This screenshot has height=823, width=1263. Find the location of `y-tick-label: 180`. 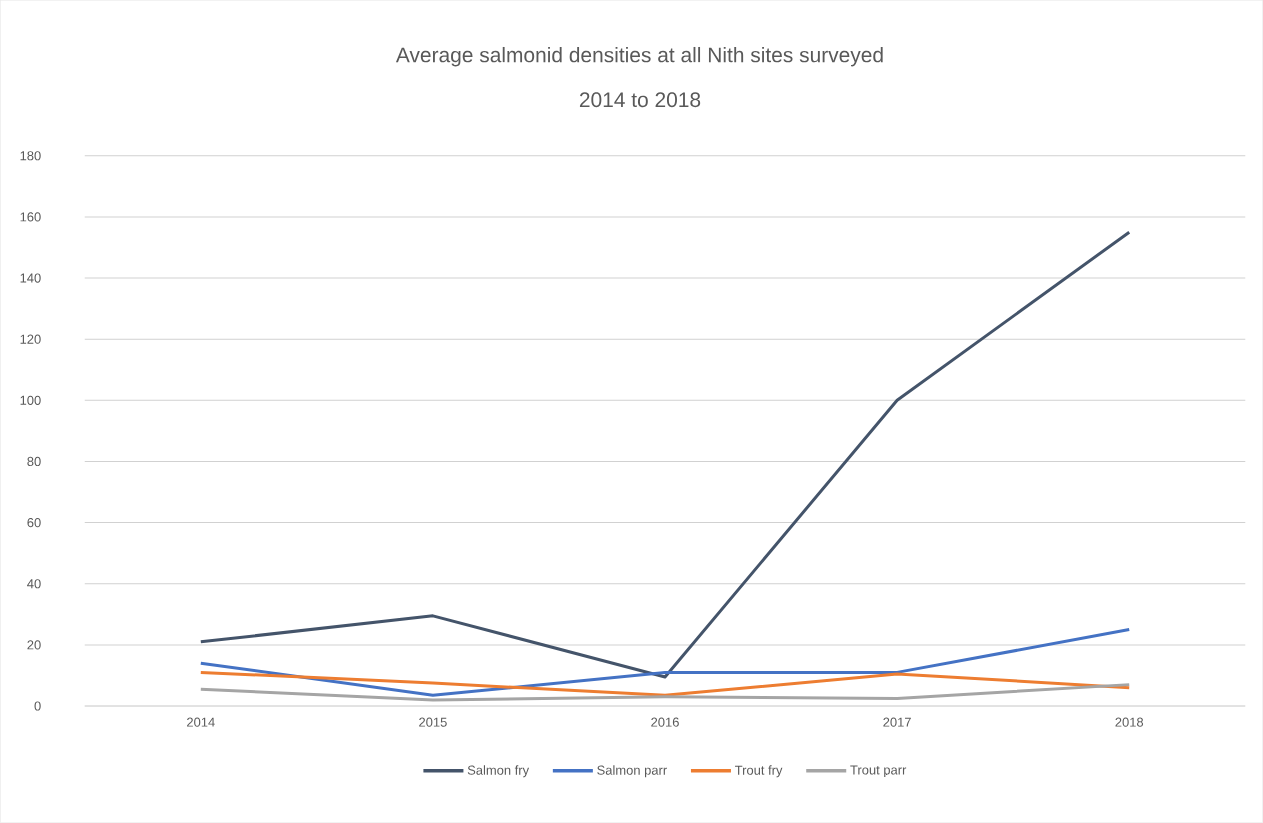

y-tick-label: 180 is located at coordinates (30, 156).